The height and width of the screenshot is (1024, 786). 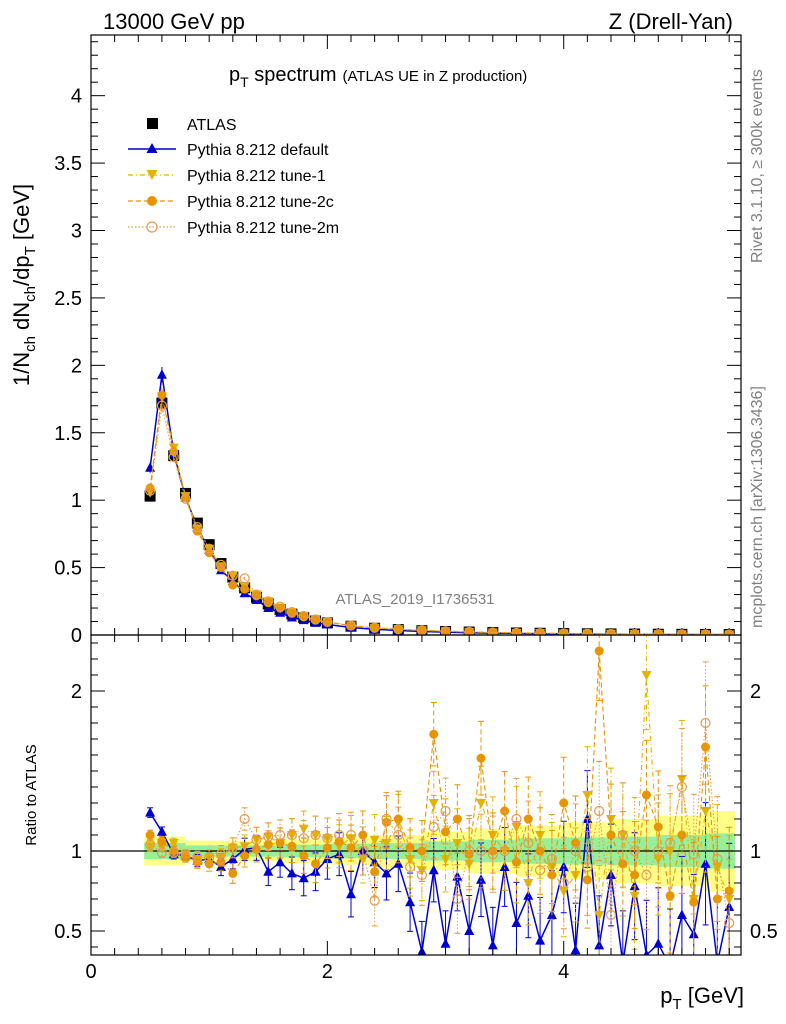 I want to click on legend-item-tune2m: Pythia 8.212 tune-2m, so click(x=233, y=228).